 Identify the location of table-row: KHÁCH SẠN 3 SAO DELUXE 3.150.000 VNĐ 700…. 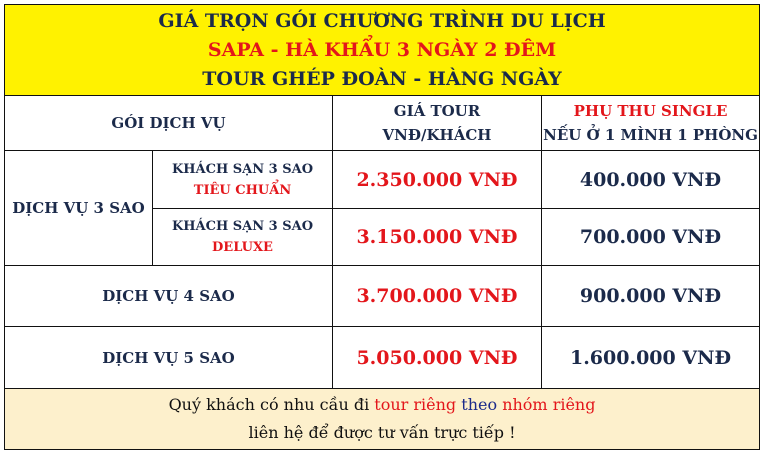
(383, 237).